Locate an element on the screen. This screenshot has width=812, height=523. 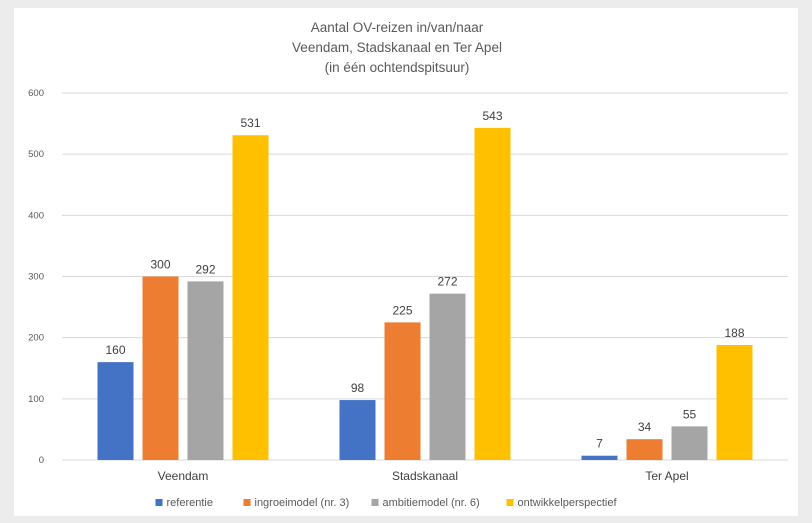
y-axis-ticks: 0 100 200 300 400 500 600 is located at coordinates (36, 277).